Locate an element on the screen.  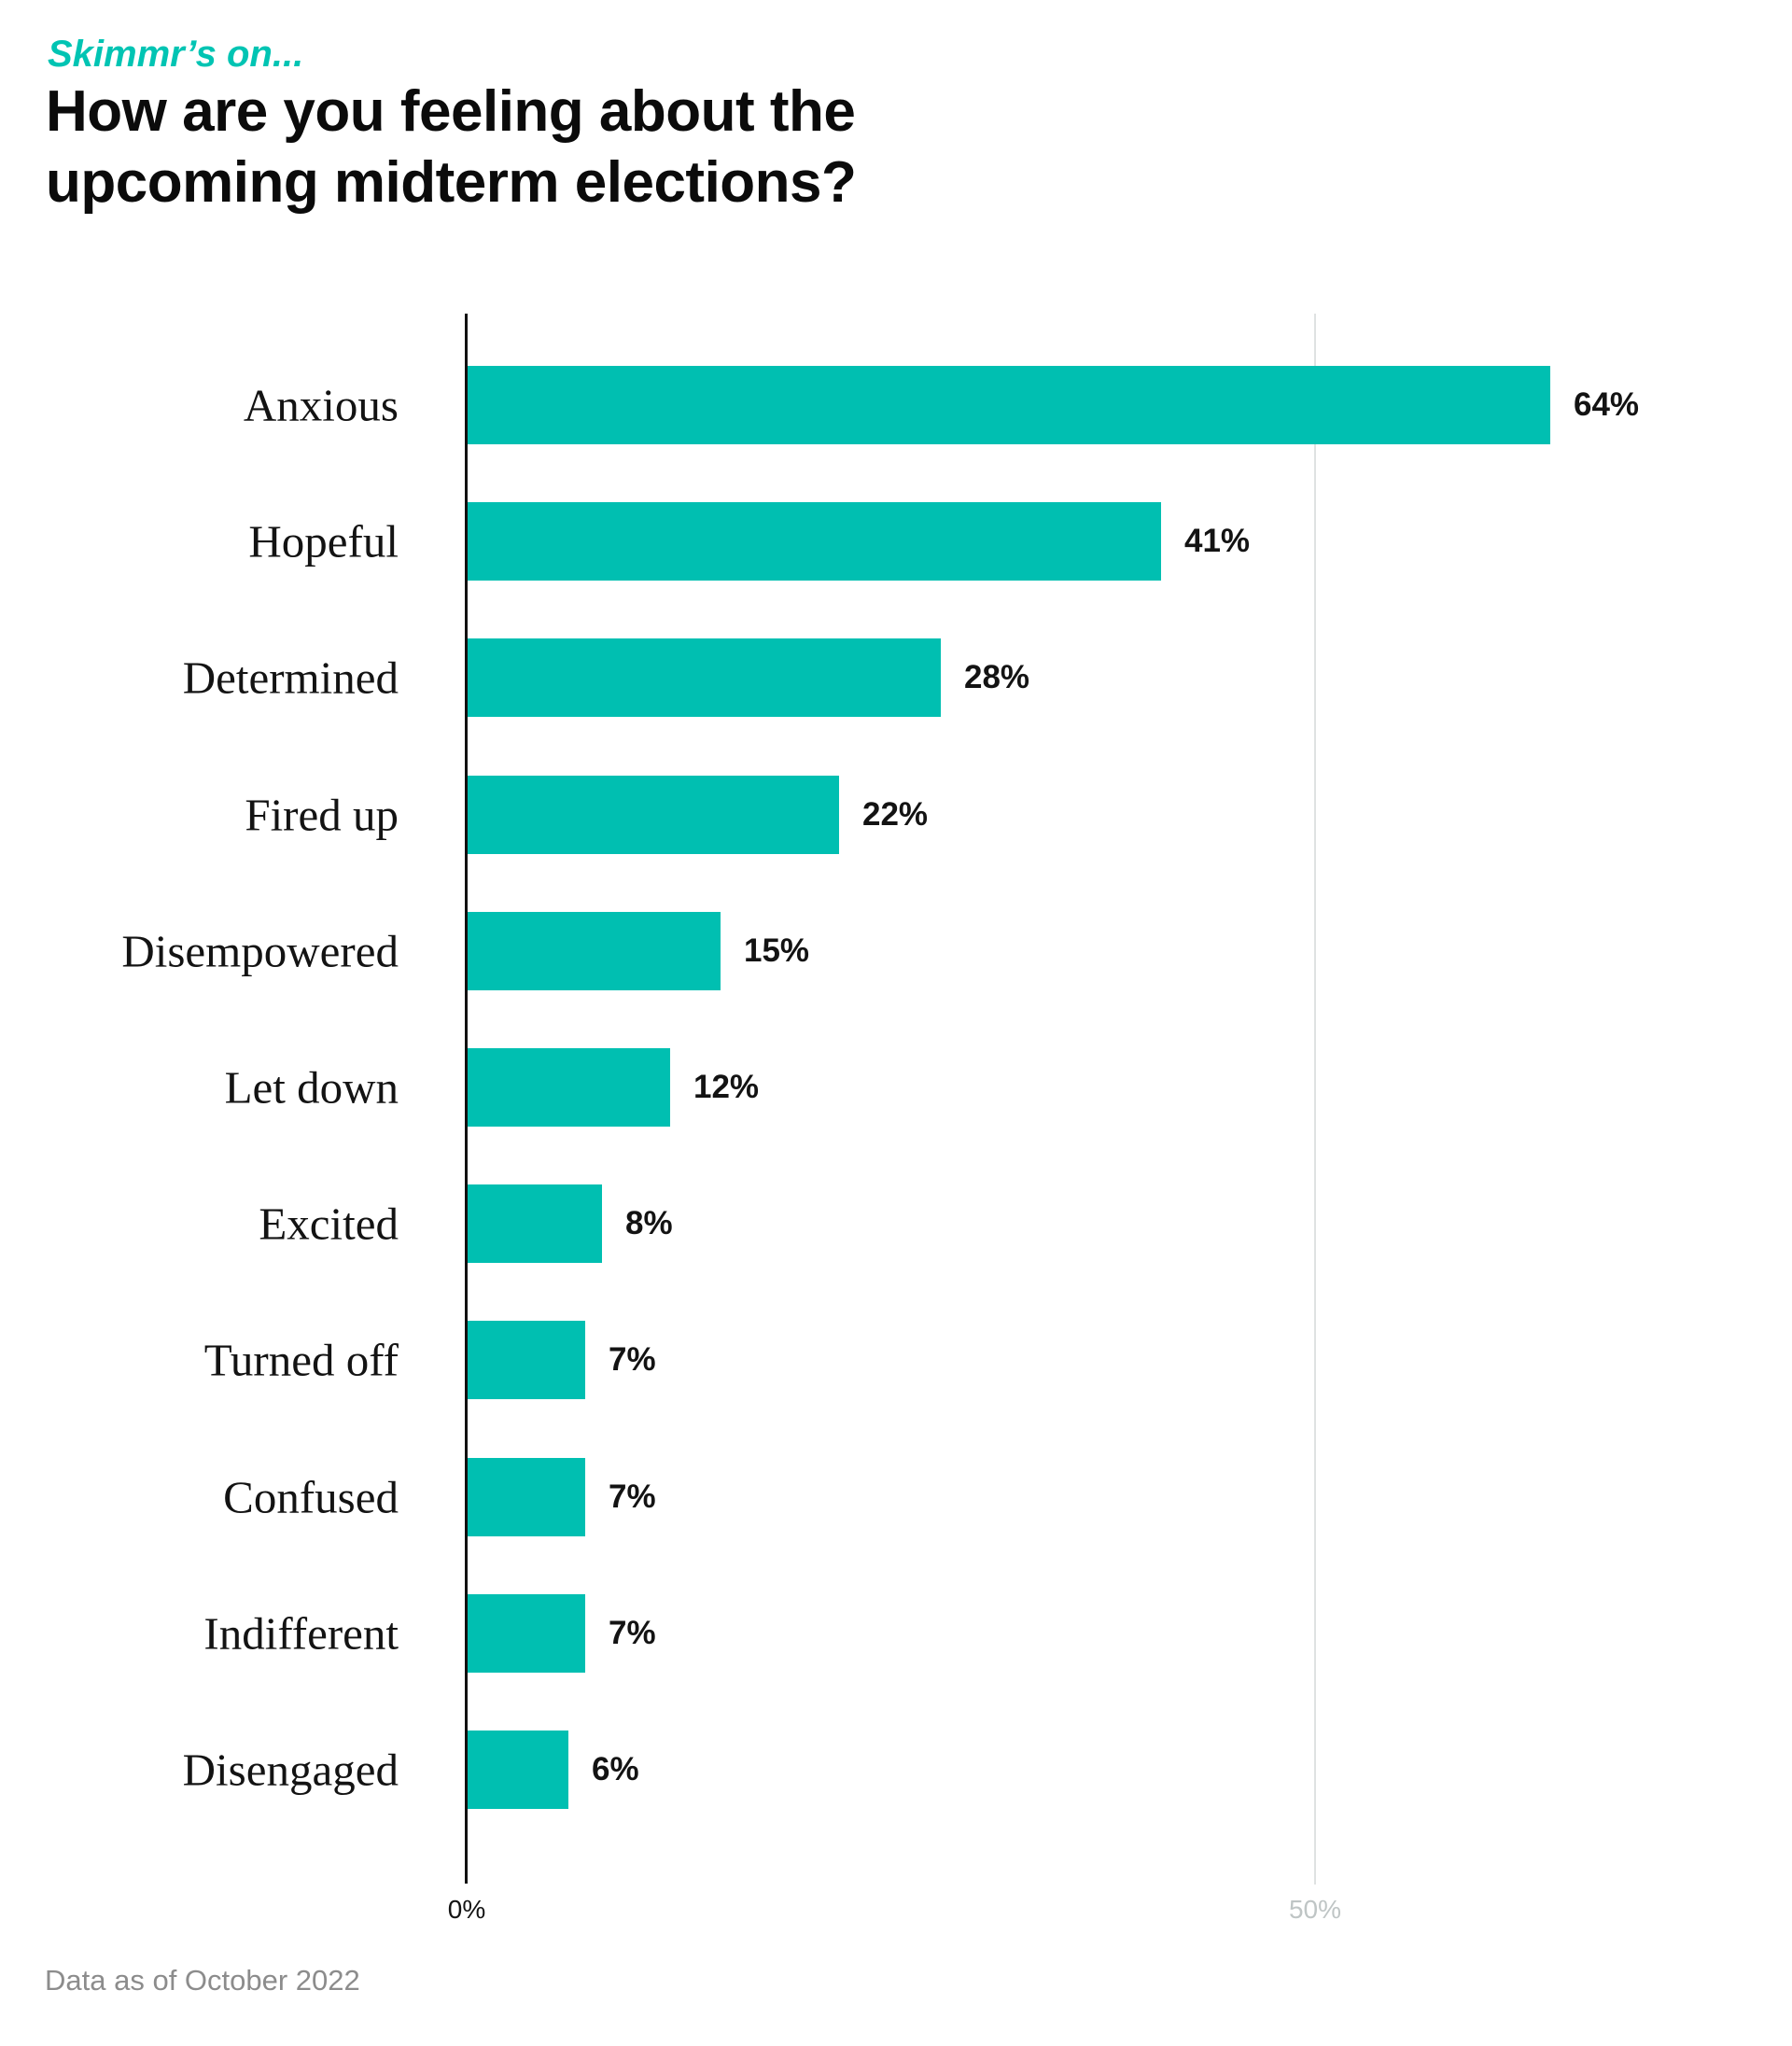
y-axis-baseline is located at coordinates (466, 1099).